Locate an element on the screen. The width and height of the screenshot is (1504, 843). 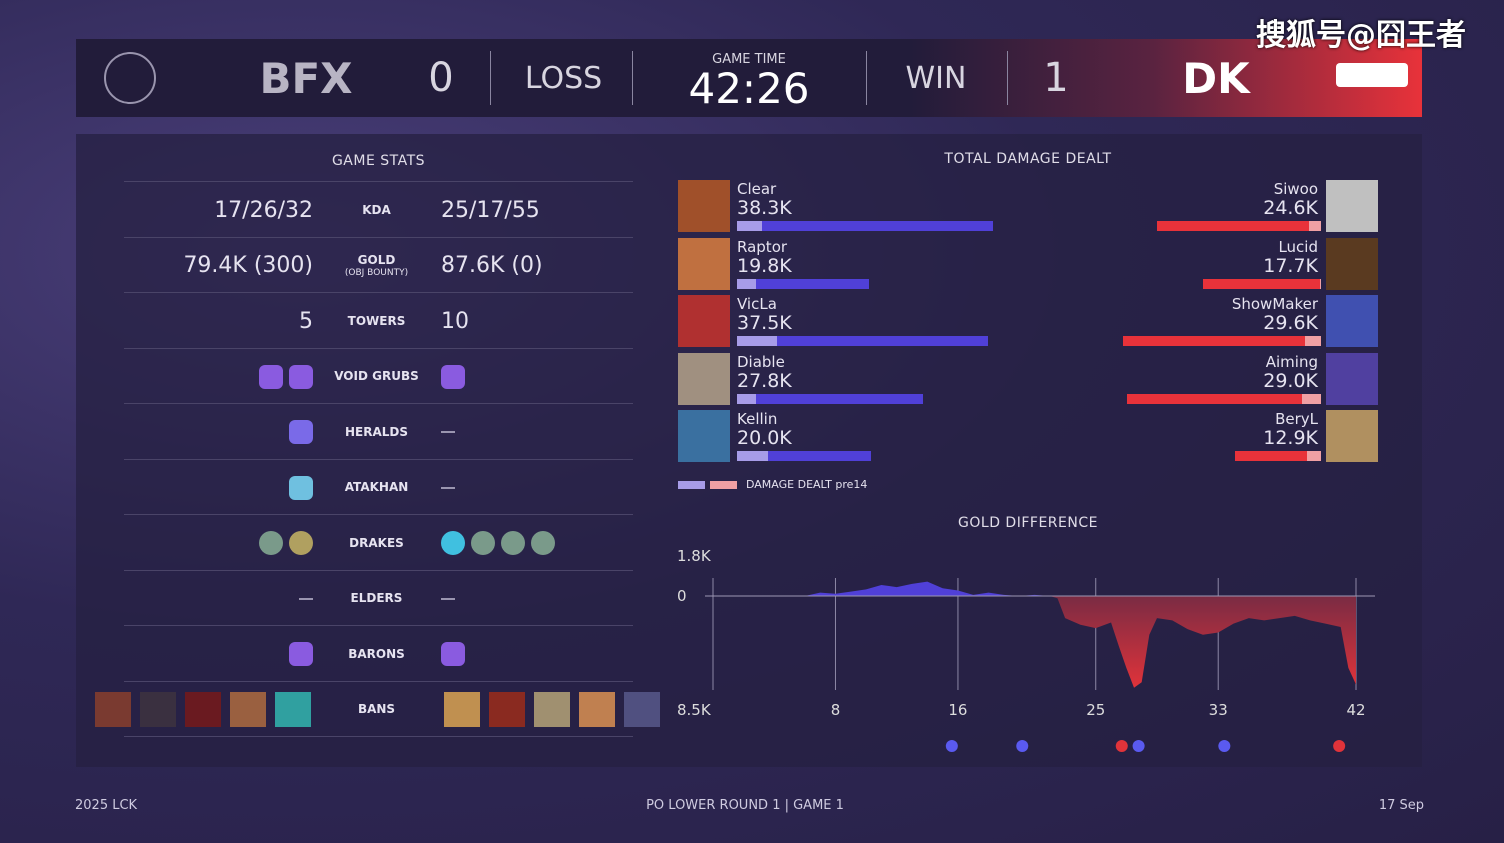
stat-label: BANS is located at coordinates (376, 709).